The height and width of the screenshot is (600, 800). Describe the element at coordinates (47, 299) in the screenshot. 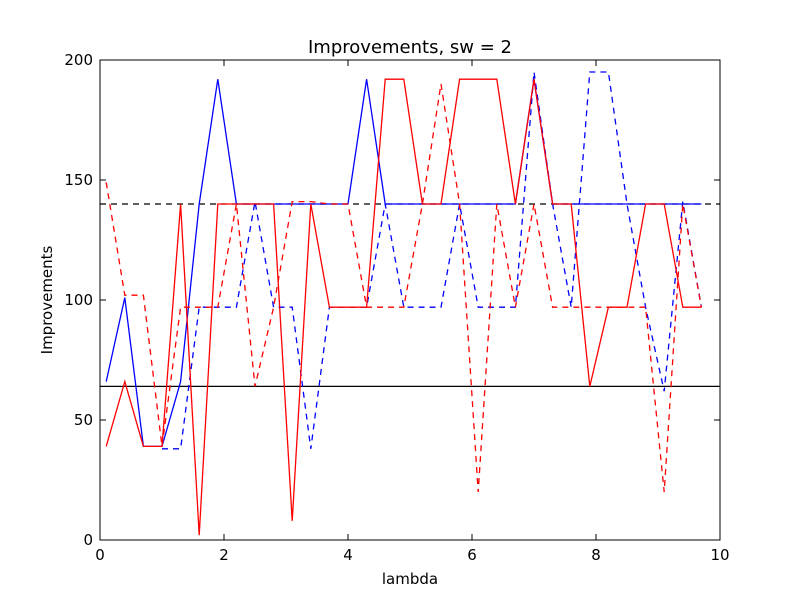

I see `y-axis-label: Improvements` at that location.